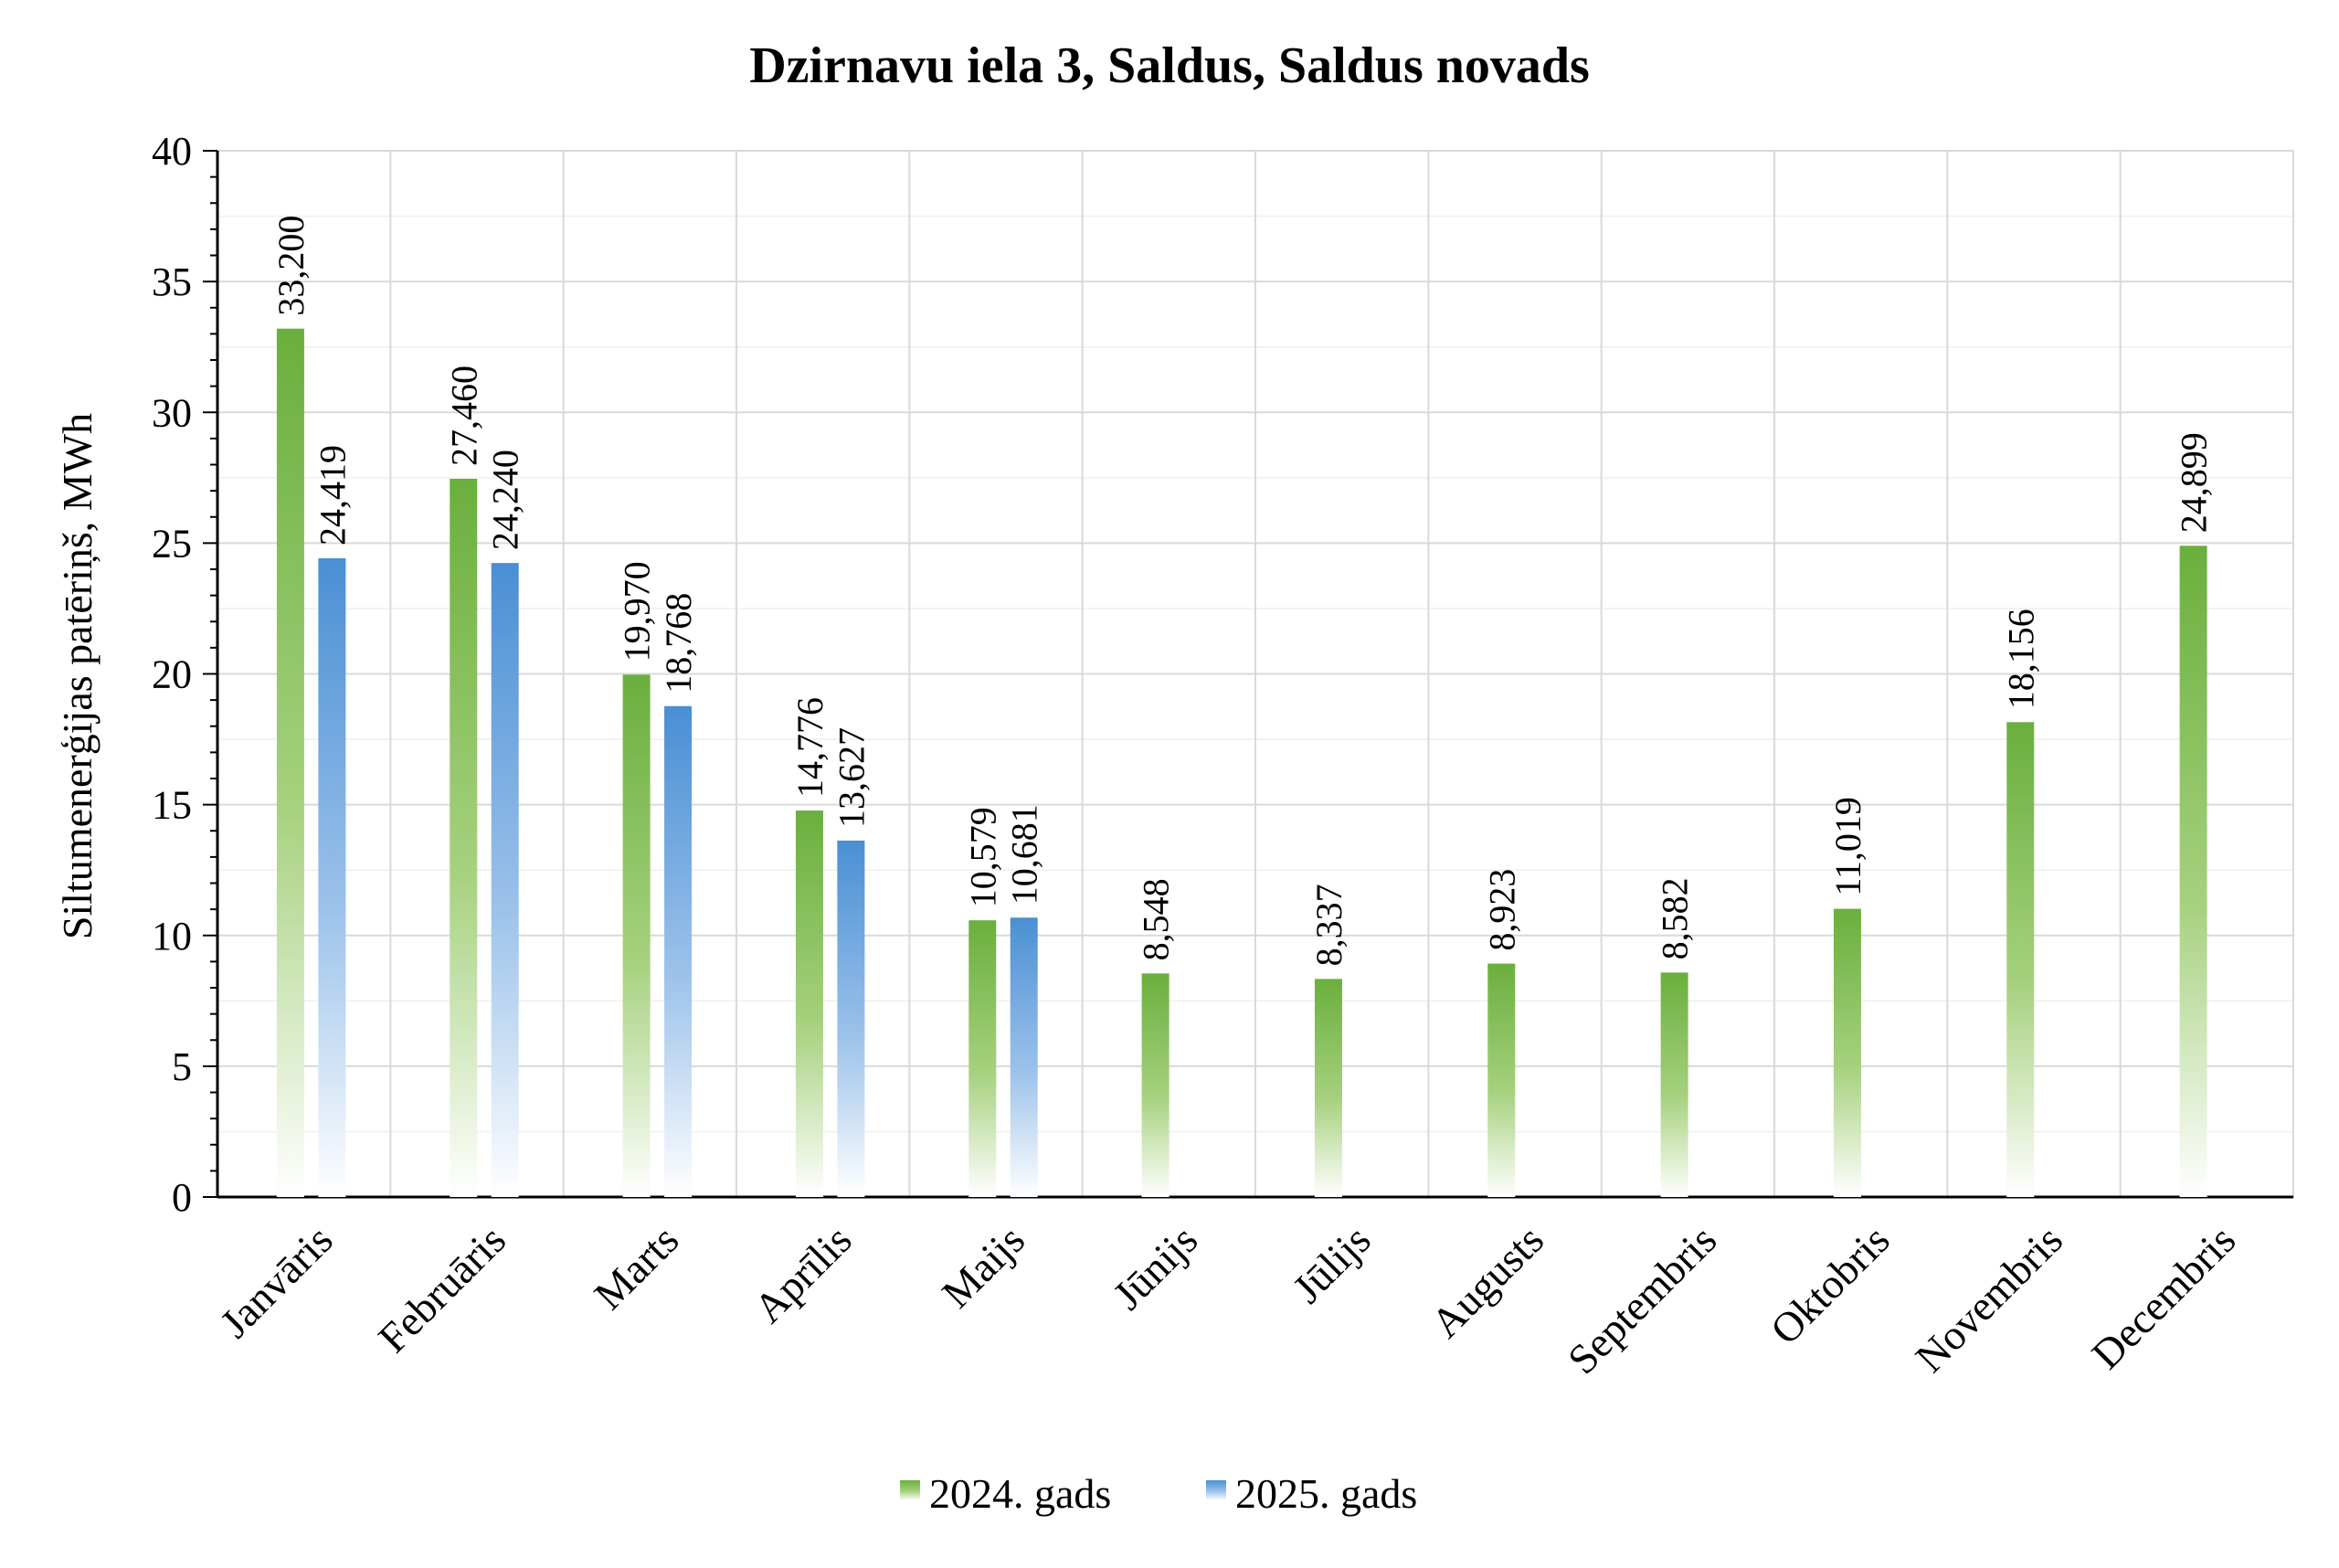  Describe the element at coordinates (172, 413) in the screenshot. I see `y-tick-label: 30` at that location.